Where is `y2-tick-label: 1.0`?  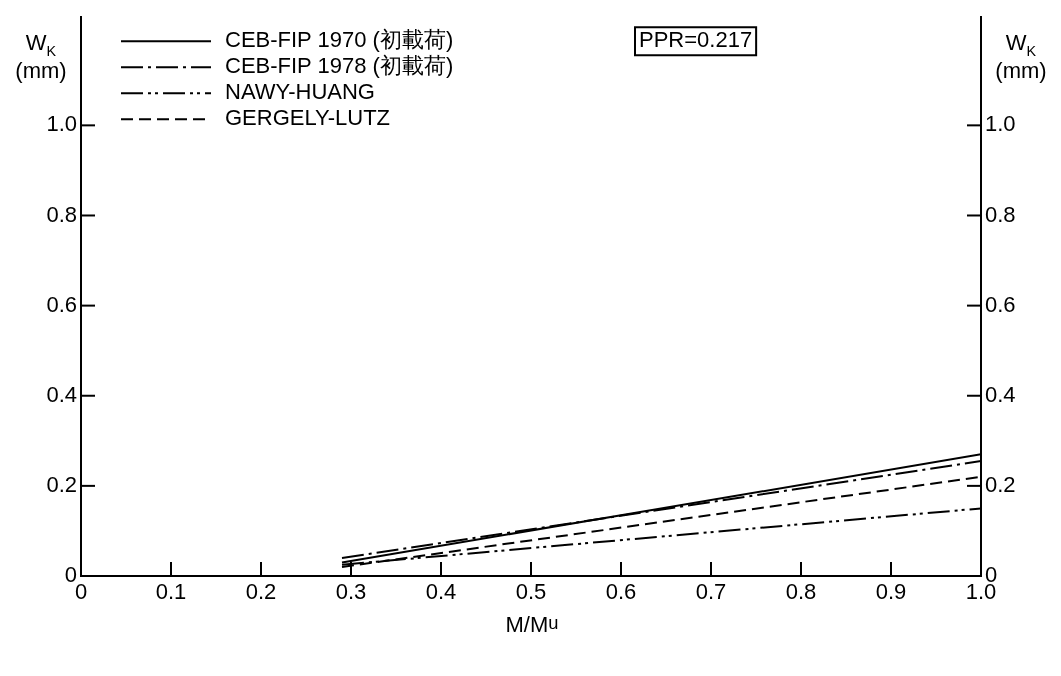 y2-tick-label: 1.0 is located at coordinates (1000, 124).